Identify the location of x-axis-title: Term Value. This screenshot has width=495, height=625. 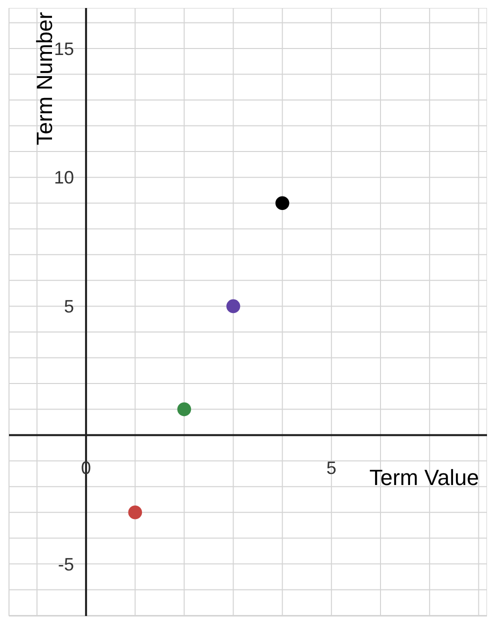
(424, 477).